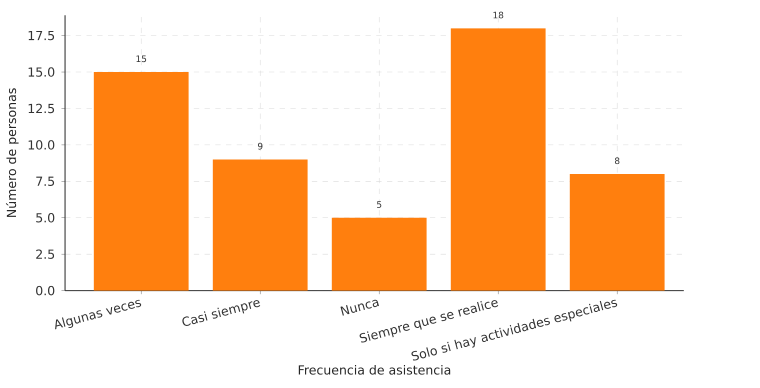 This screenshot has width=760, height=388. Describe the element at coordinates (12, 152) in the screenshot. I see `y-axis-title: Número de personas` at that location.